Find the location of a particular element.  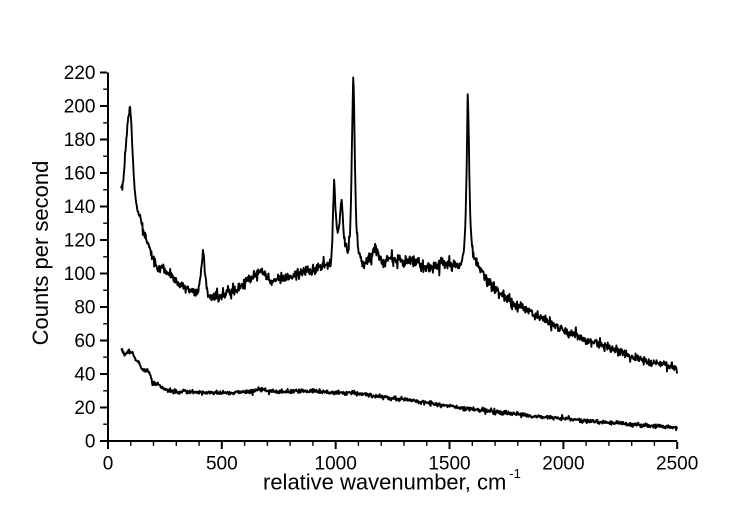

svg-text: 2000 is located at coordinates (563, 464).